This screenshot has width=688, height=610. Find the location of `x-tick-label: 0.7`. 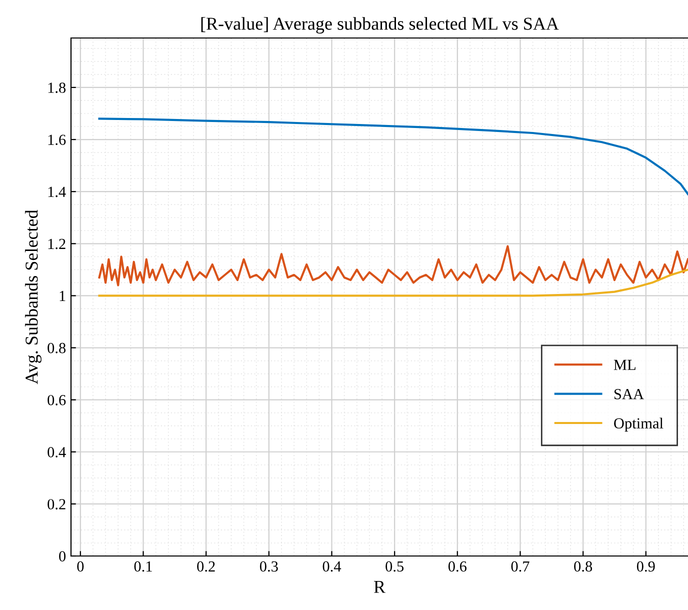

x-tick-label: 0.7 is located at coordinates (520, 566).